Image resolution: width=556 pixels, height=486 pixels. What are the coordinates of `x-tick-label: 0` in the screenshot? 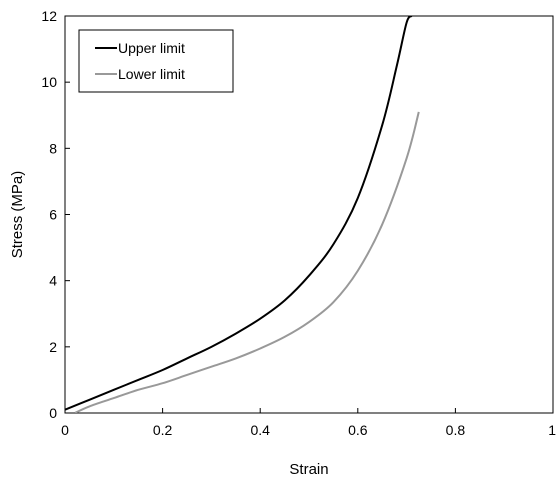 It's located at (65, 430).